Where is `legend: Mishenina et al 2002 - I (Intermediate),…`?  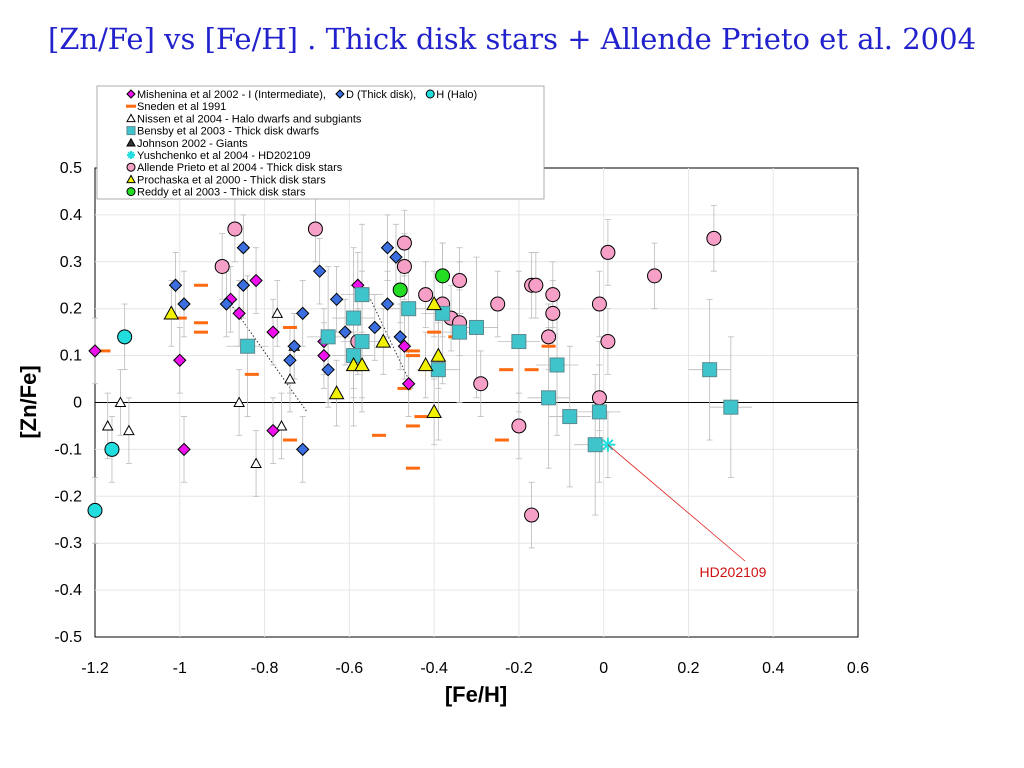
legend: Mishenina et al 2002 - I (Intermediate),… is located at coordinates (320, 142).